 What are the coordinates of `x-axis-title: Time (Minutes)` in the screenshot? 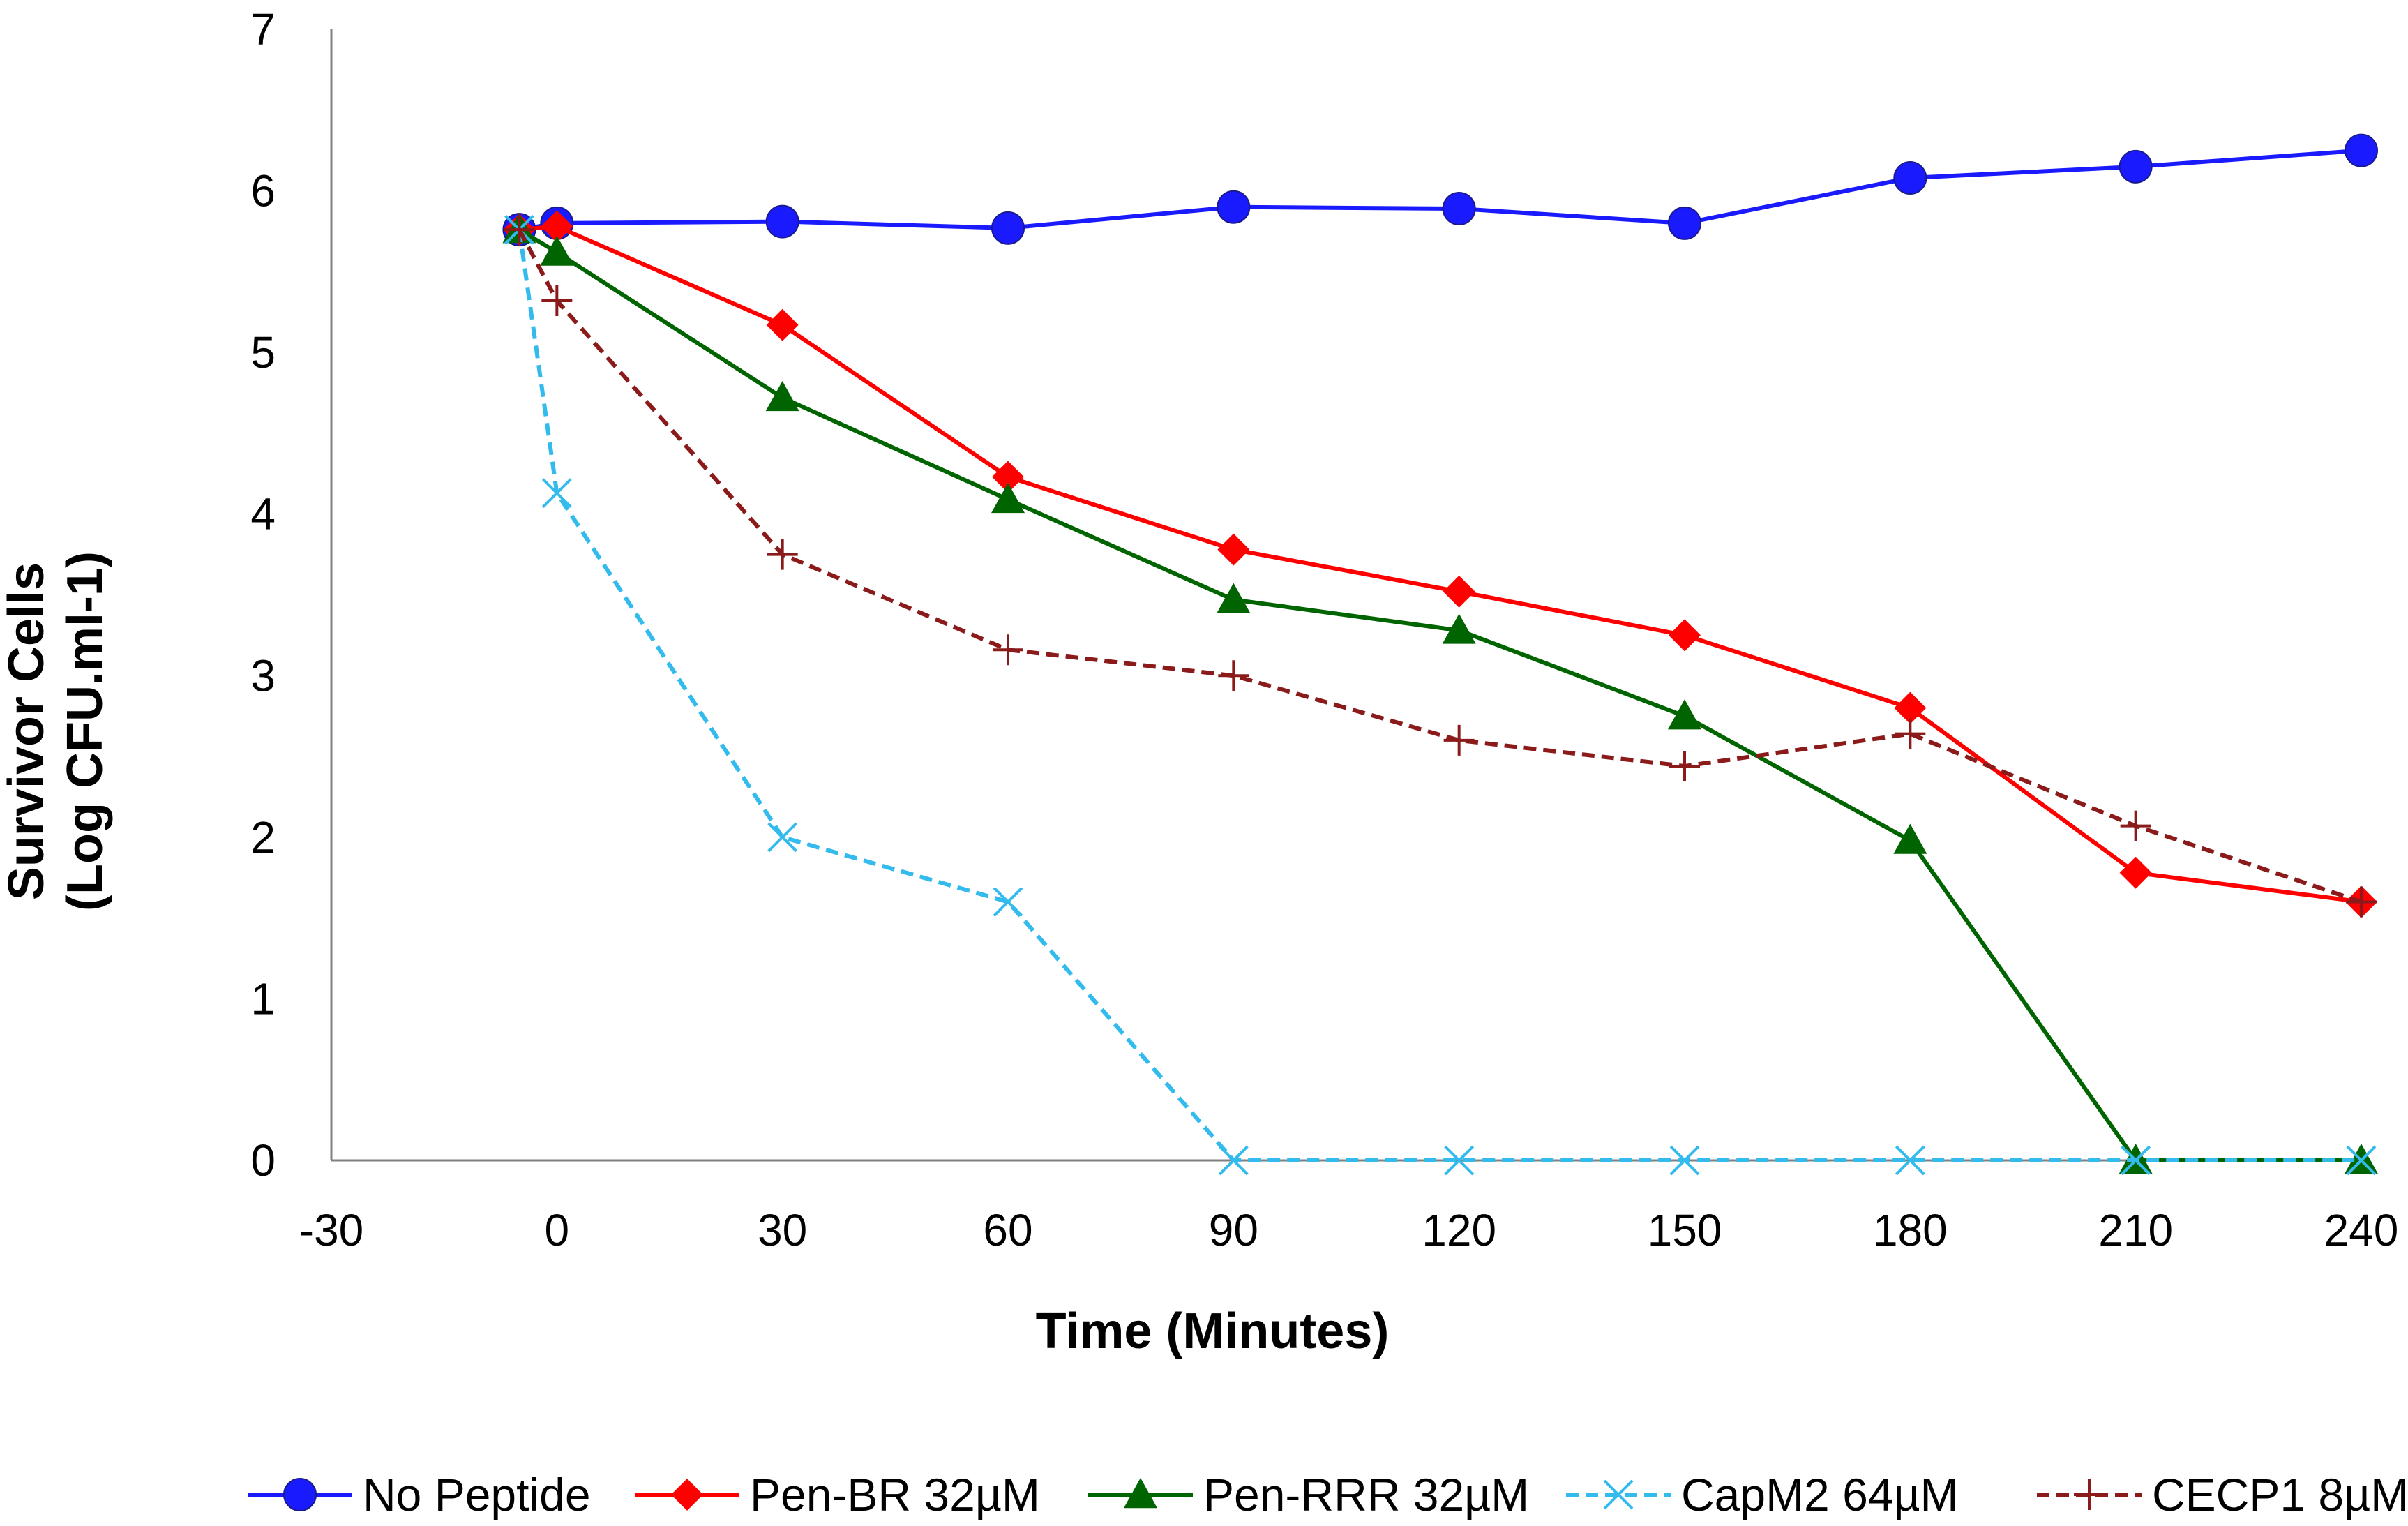 It's located at (1213, 1331).